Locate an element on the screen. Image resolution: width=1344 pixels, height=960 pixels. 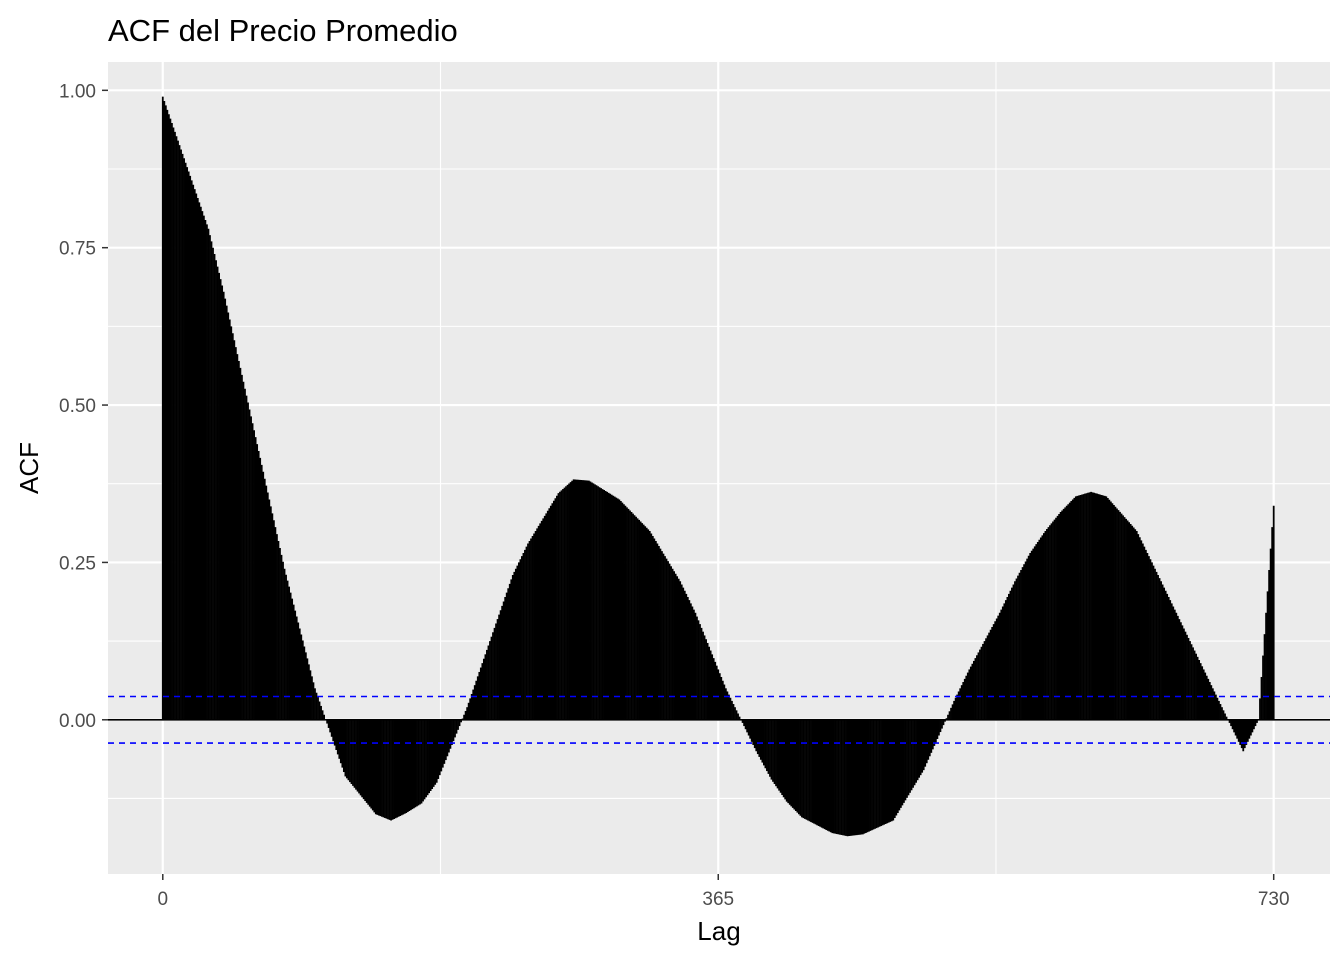
y-tick-label: 0.50 is located at coordinates (77, 406).